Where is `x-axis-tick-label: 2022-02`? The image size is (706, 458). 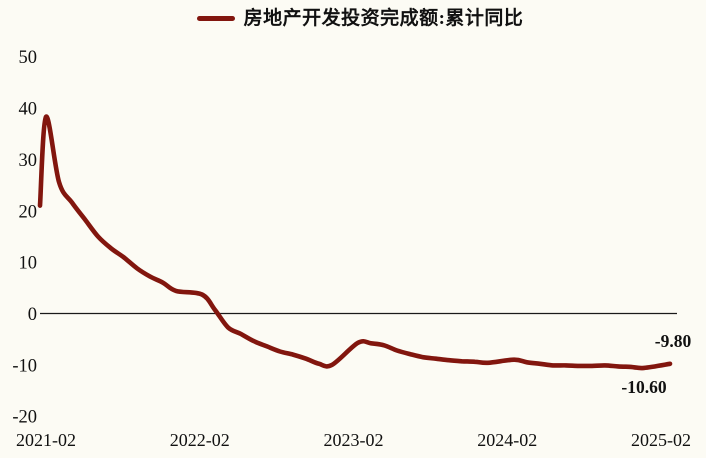
x-axis-tick-label: 2022-02 is located at coordinates (200, 440).